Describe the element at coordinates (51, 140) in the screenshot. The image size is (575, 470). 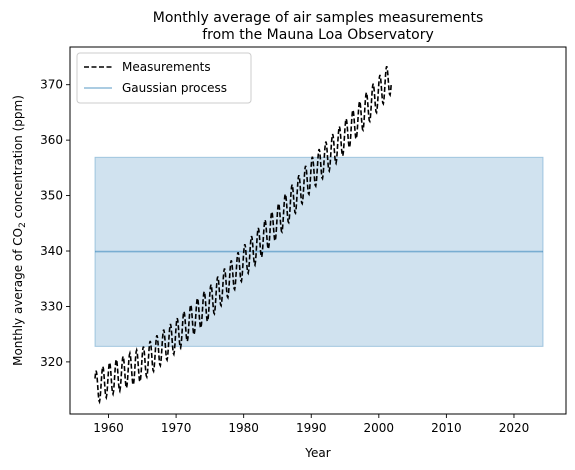
I see `y-tick-label: 360` at that location.